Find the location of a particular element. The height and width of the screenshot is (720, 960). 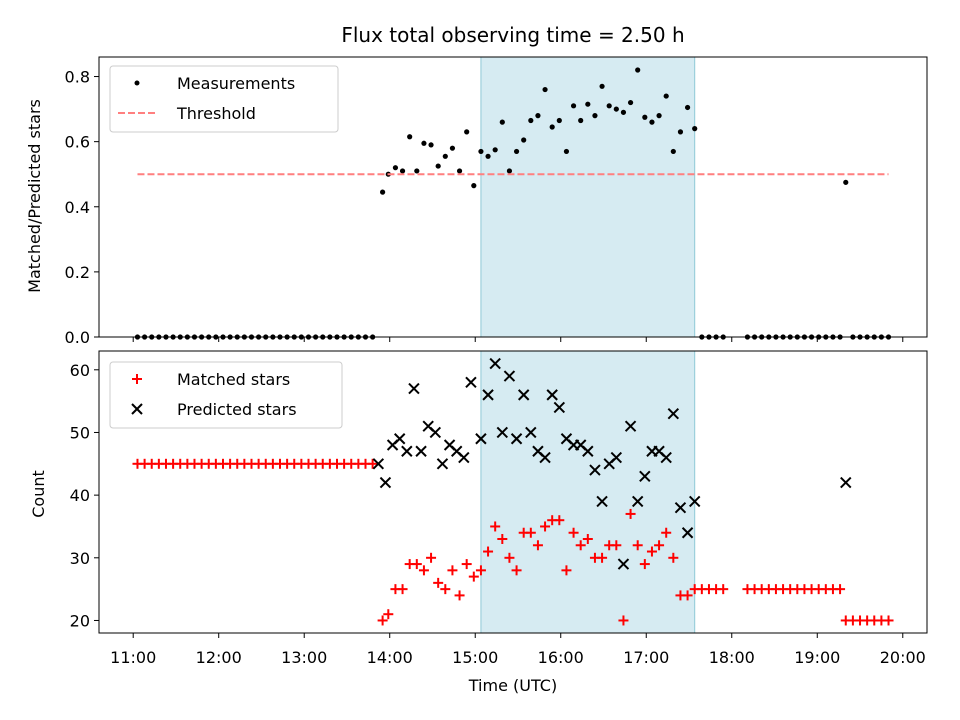

legend-measurements-label: Measurements is located at coordinates (236, 83).